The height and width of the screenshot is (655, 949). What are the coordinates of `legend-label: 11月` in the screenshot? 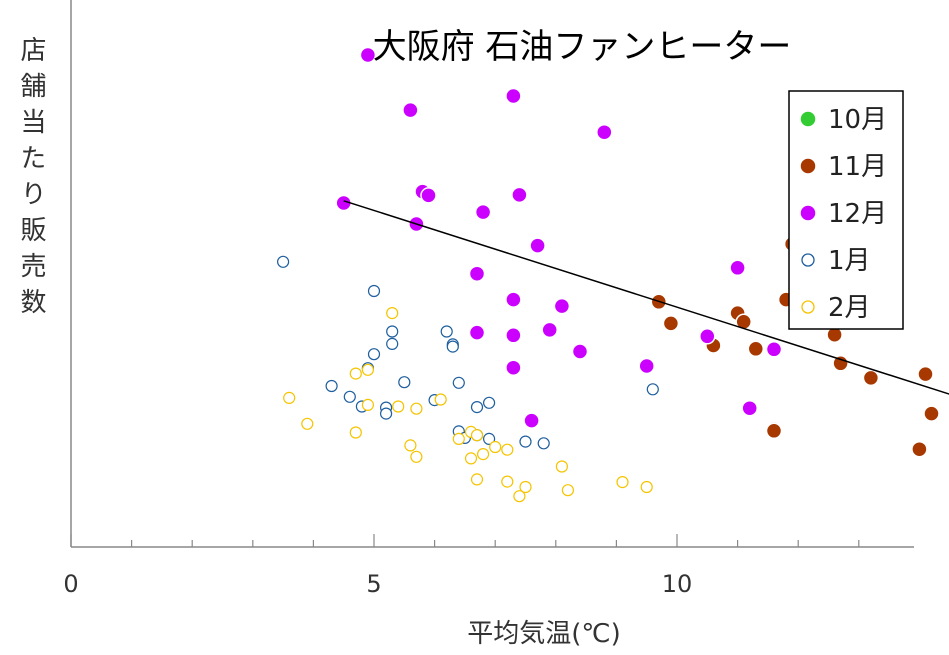 It's located at (857, 167).